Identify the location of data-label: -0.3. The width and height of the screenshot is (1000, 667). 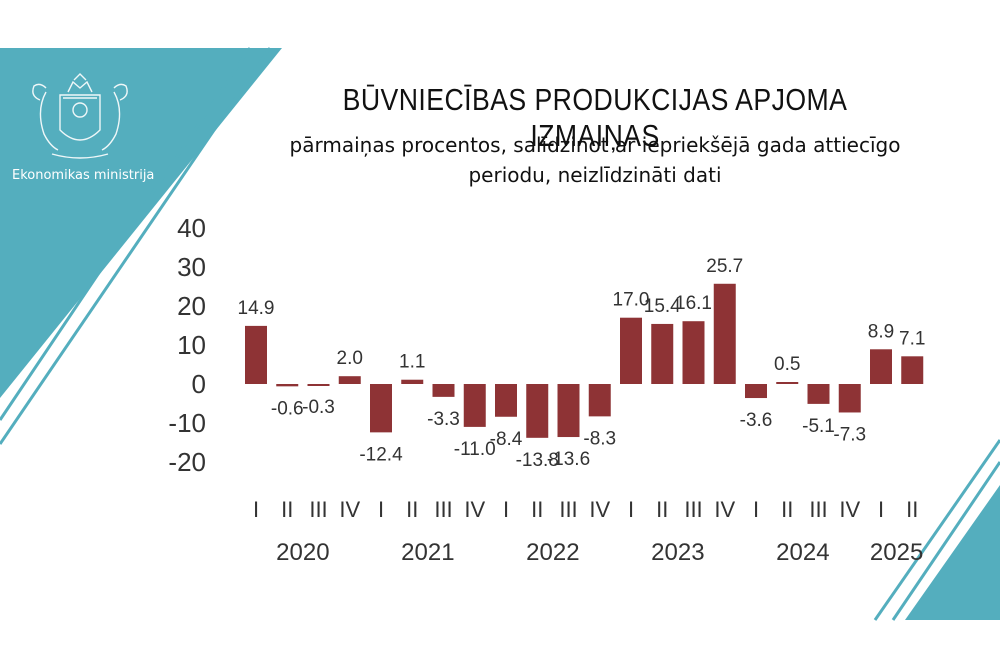
(318, 407).